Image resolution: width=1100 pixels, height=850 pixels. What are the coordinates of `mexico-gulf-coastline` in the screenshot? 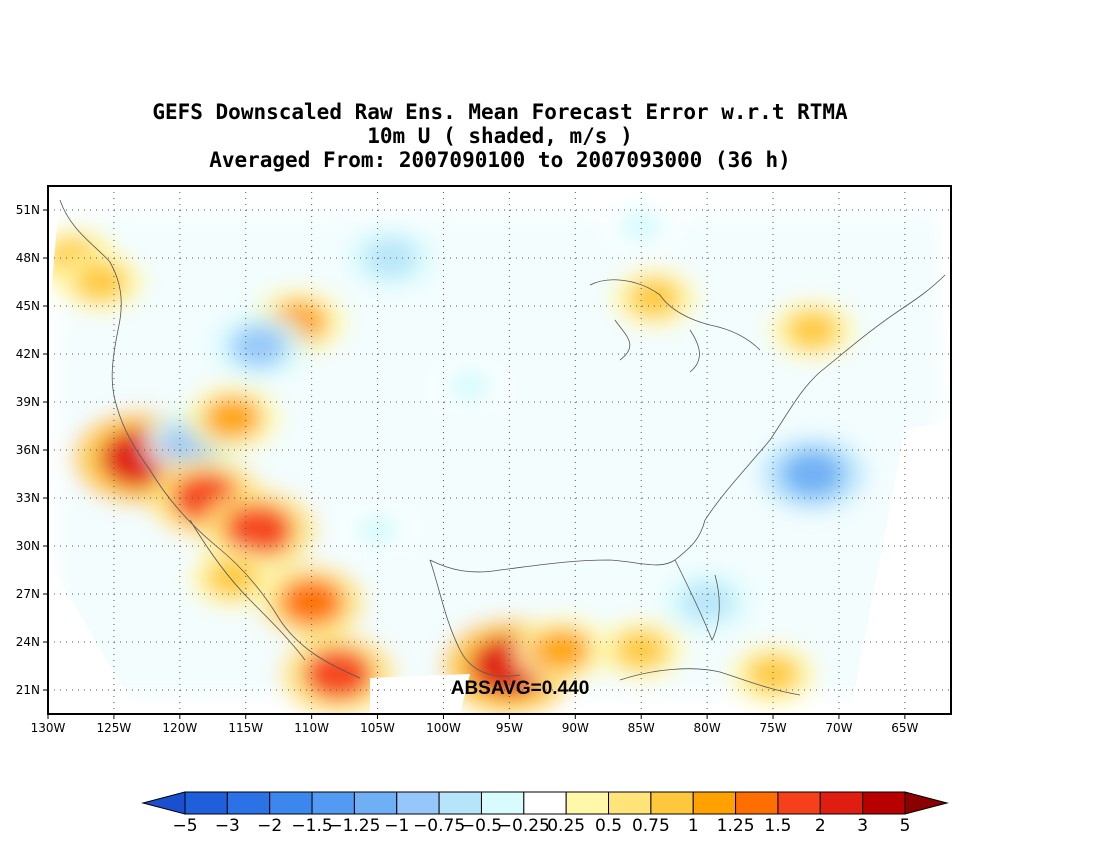 It's located at (475, 618).